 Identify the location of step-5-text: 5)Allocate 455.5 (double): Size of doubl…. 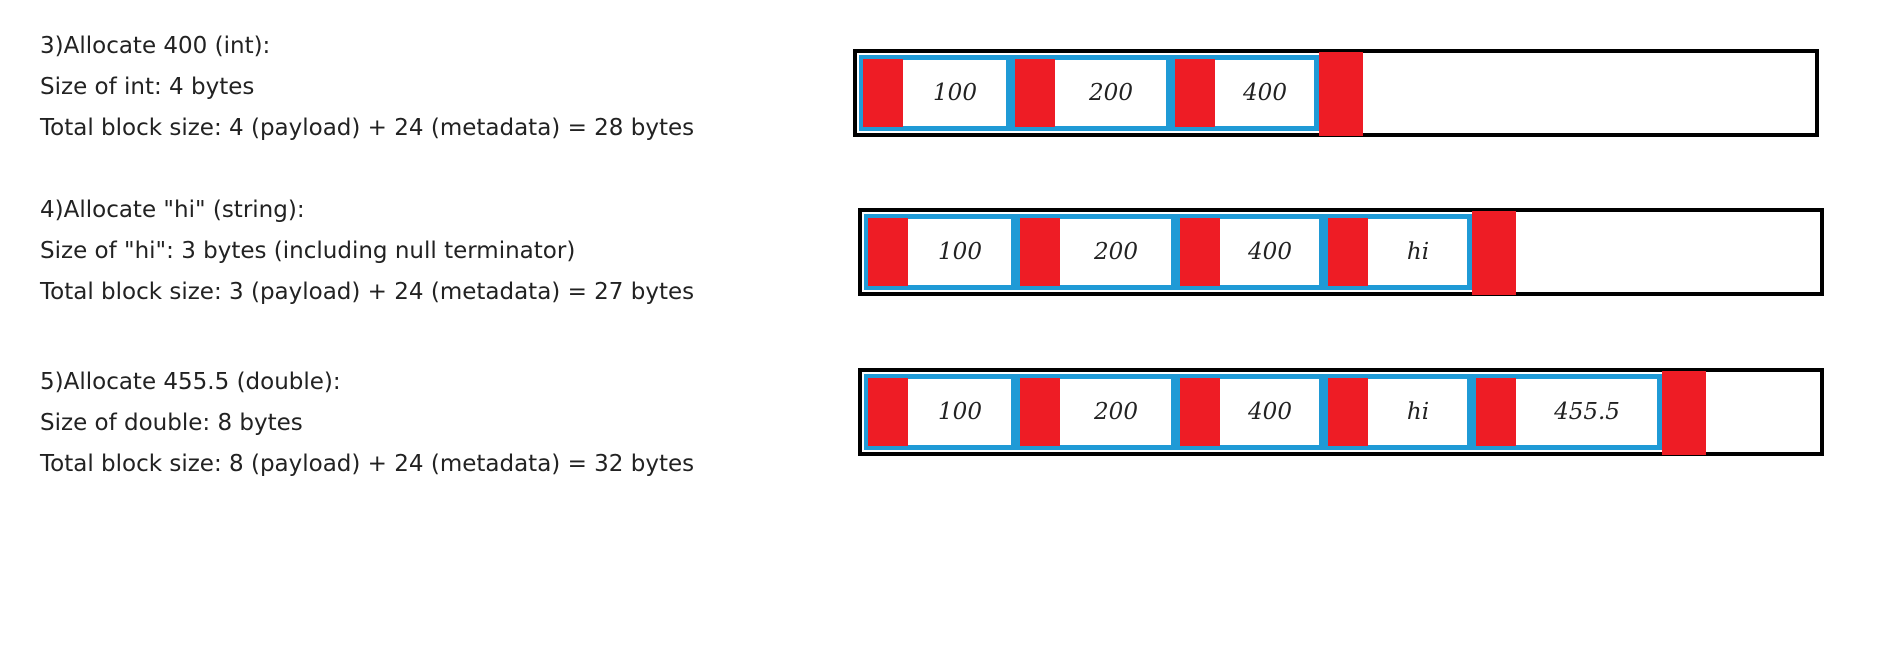
(367, 423).